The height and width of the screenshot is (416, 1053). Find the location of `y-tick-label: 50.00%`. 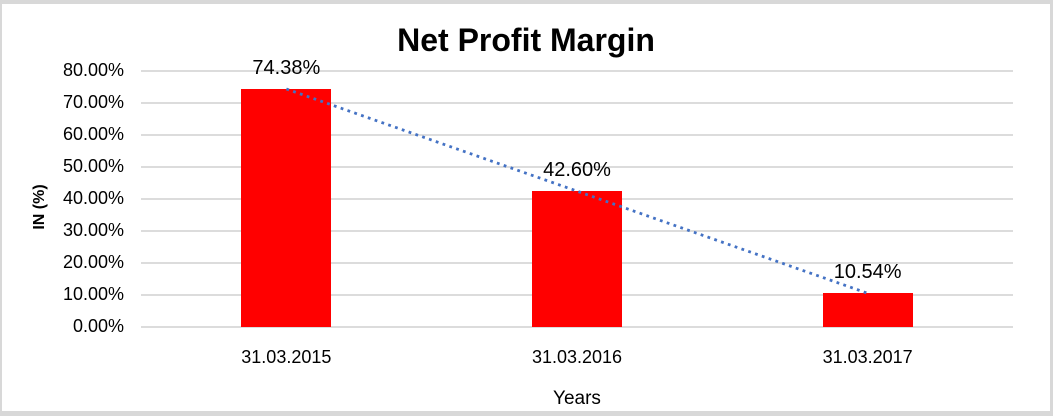

y-tick-label: 50.00% is located at coordinates (93, 166).